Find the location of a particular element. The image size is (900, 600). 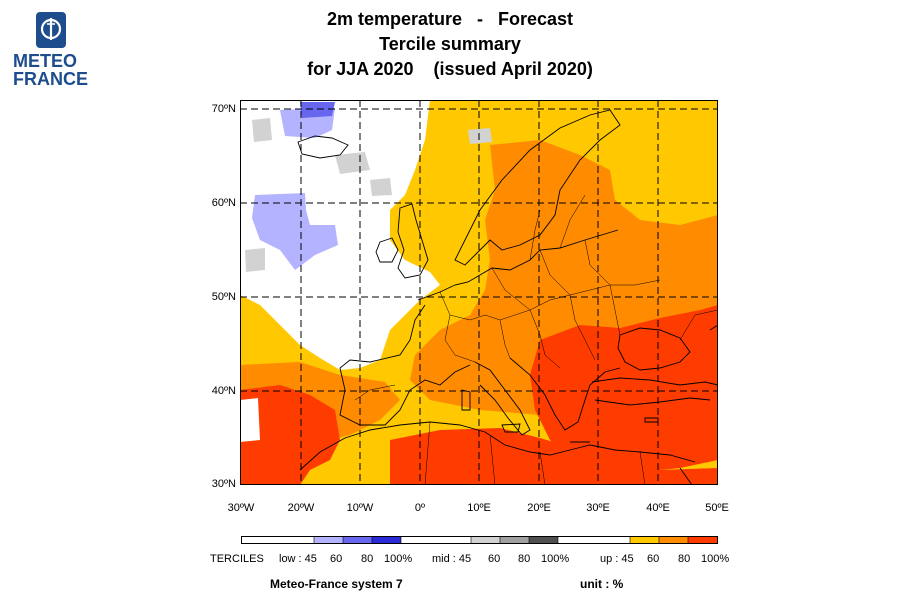

lon-label-20e: 20ºE is located at coordinates (539, 508).